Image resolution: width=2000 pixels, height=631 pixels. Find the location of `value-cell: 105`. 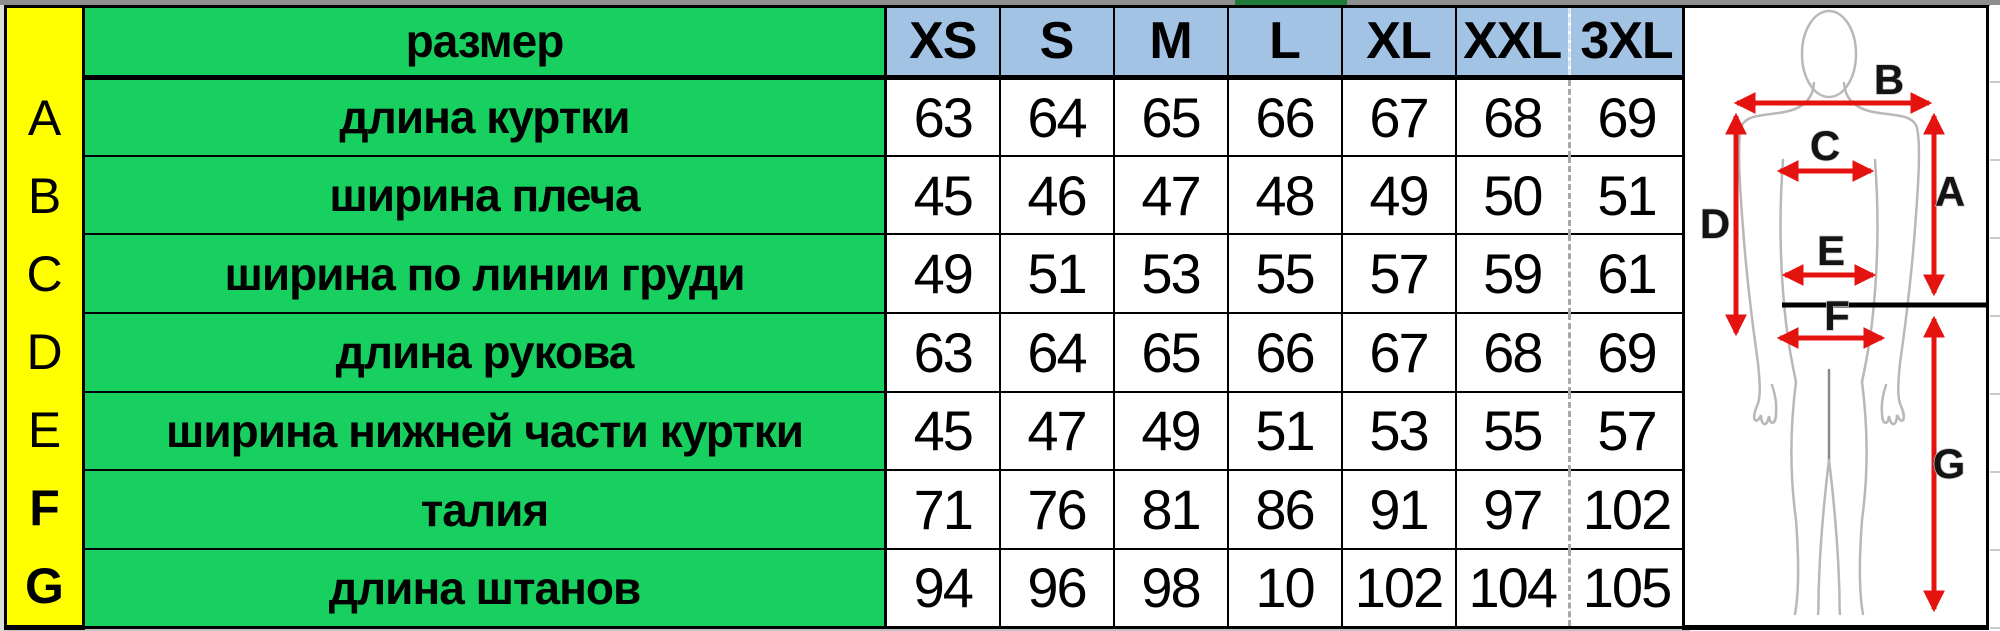

value-cell: 105 is located at coordinates (1626, 588).